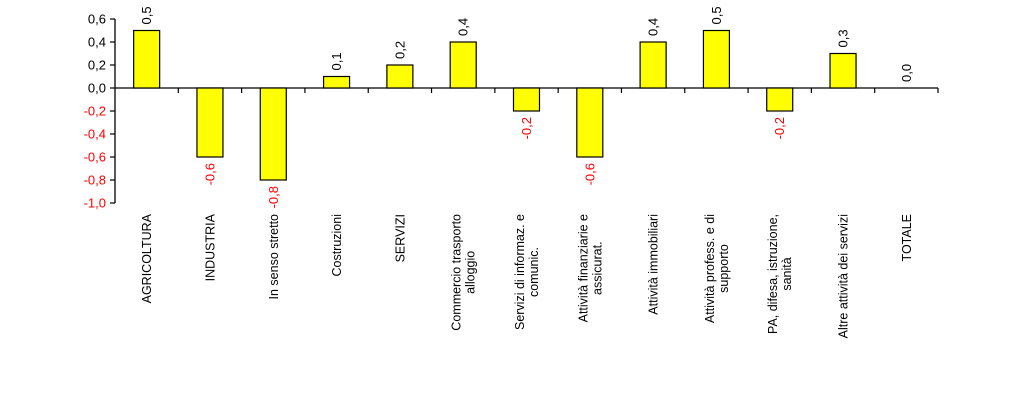 The height and width of the screenshot is (405, 1029). I want to click on x-tick-label-text: SERVIZI, so click(400, 238).